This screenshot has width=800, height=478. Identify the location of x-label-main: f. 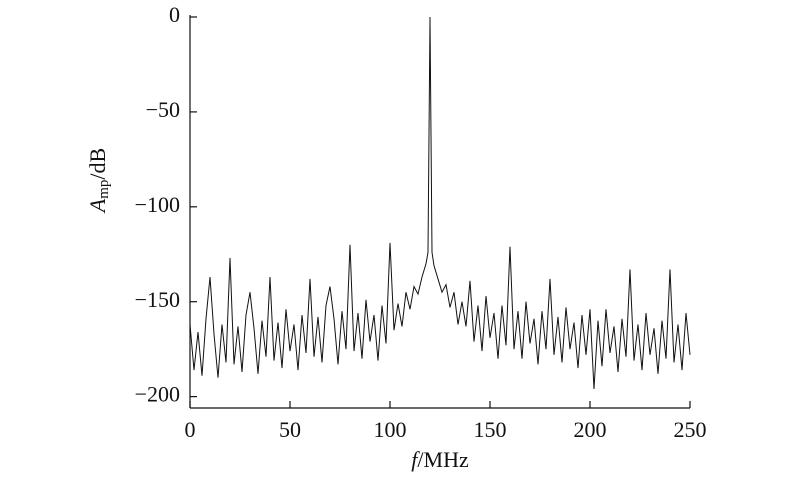
(415, 459).